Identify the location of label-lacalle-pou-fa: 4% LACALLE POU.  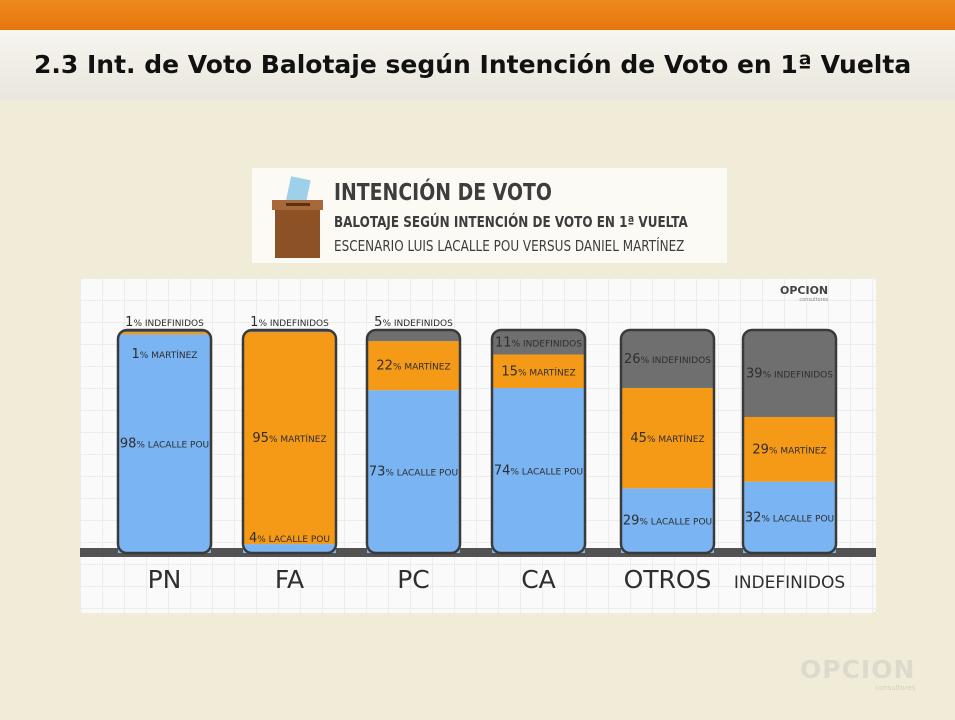
(289, 538).